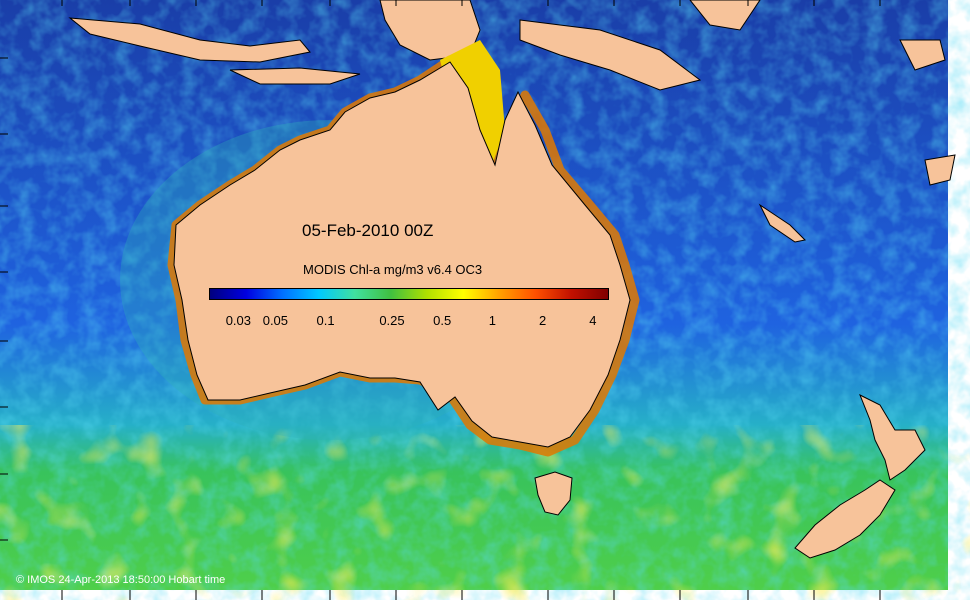  I want to click on new-zealand-south-island, so click(845, 519).